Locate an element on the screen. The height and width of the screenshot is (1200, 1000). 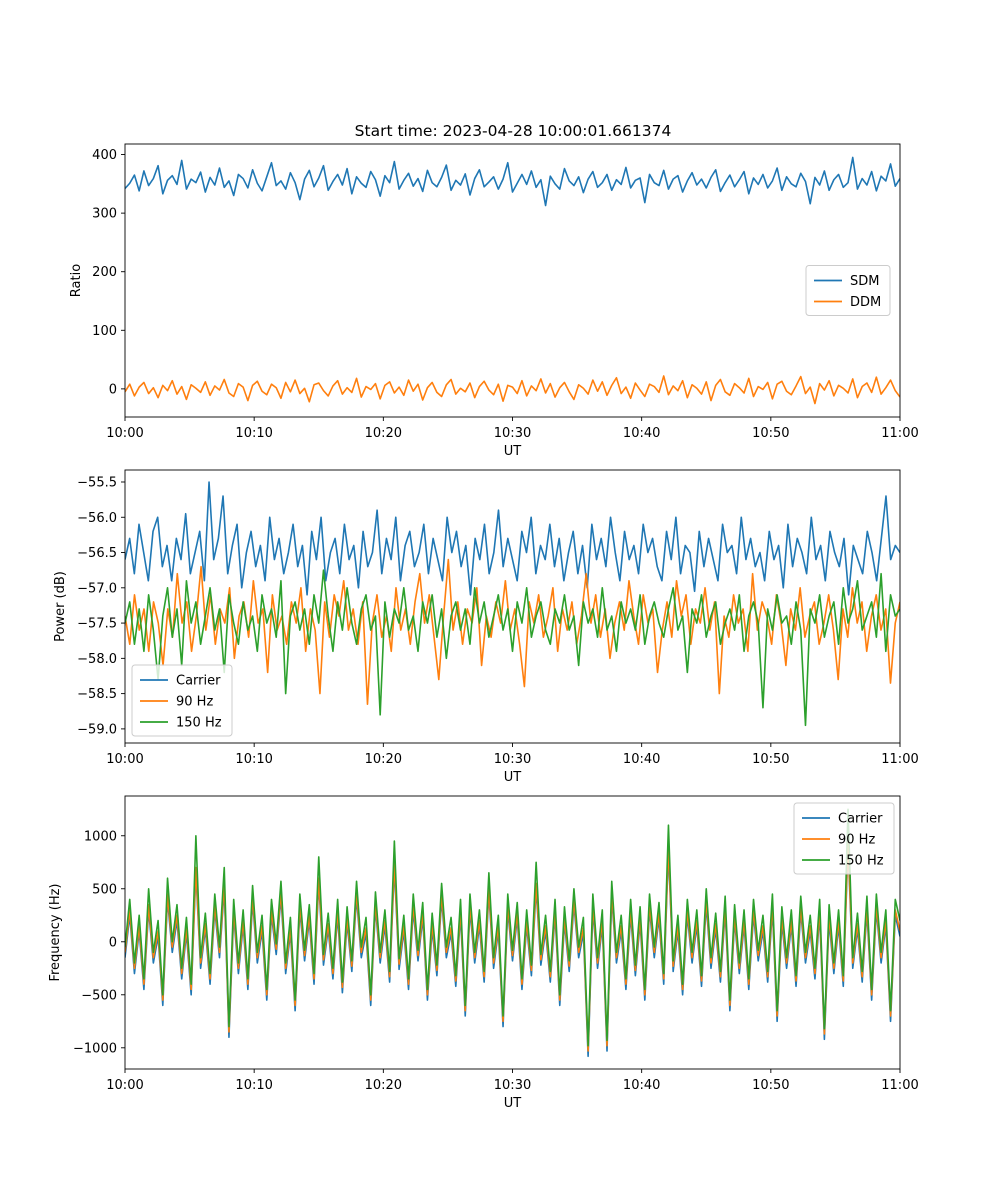
y-axis-label: Frequency (Hz) is located at coordinates (55, 932).